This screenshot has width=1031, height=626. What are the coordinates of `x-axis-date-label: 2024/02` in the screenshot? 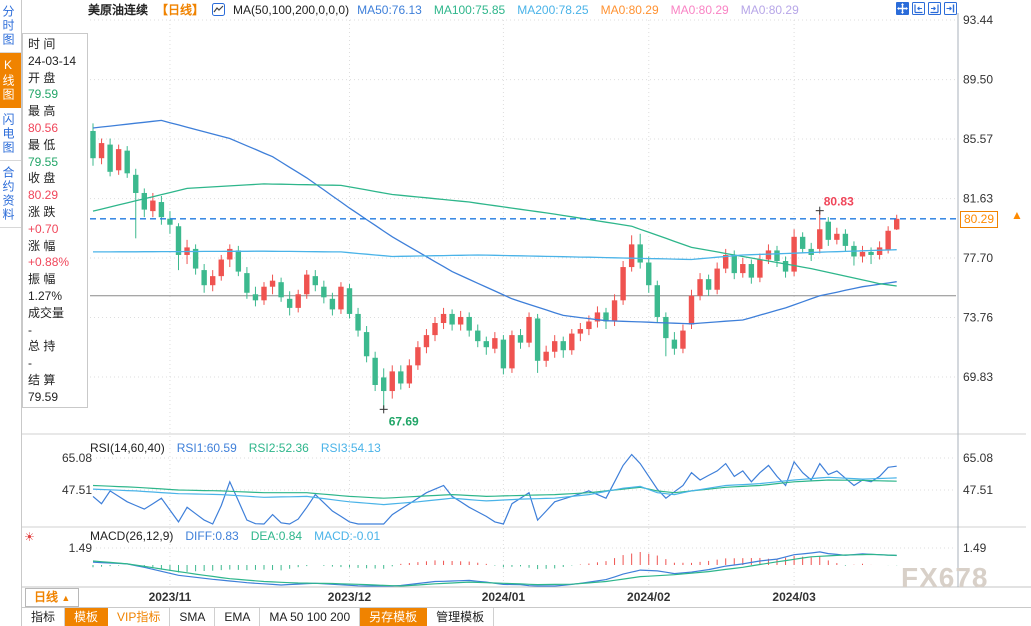 It's located at (649, 597).